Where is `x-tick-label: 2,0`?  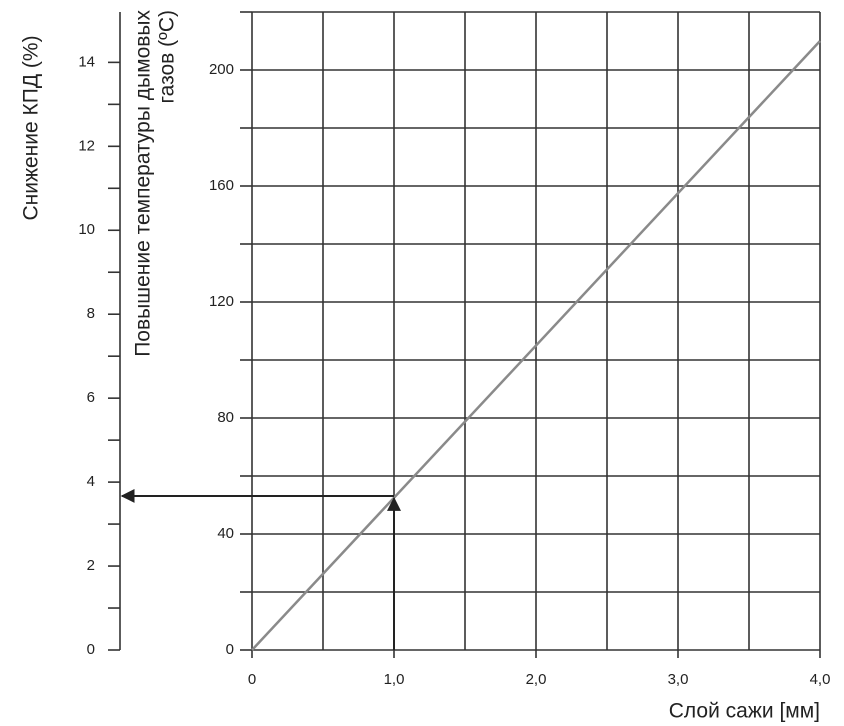
x-tick-label: 2,0 is located at coordinates (536, 679).